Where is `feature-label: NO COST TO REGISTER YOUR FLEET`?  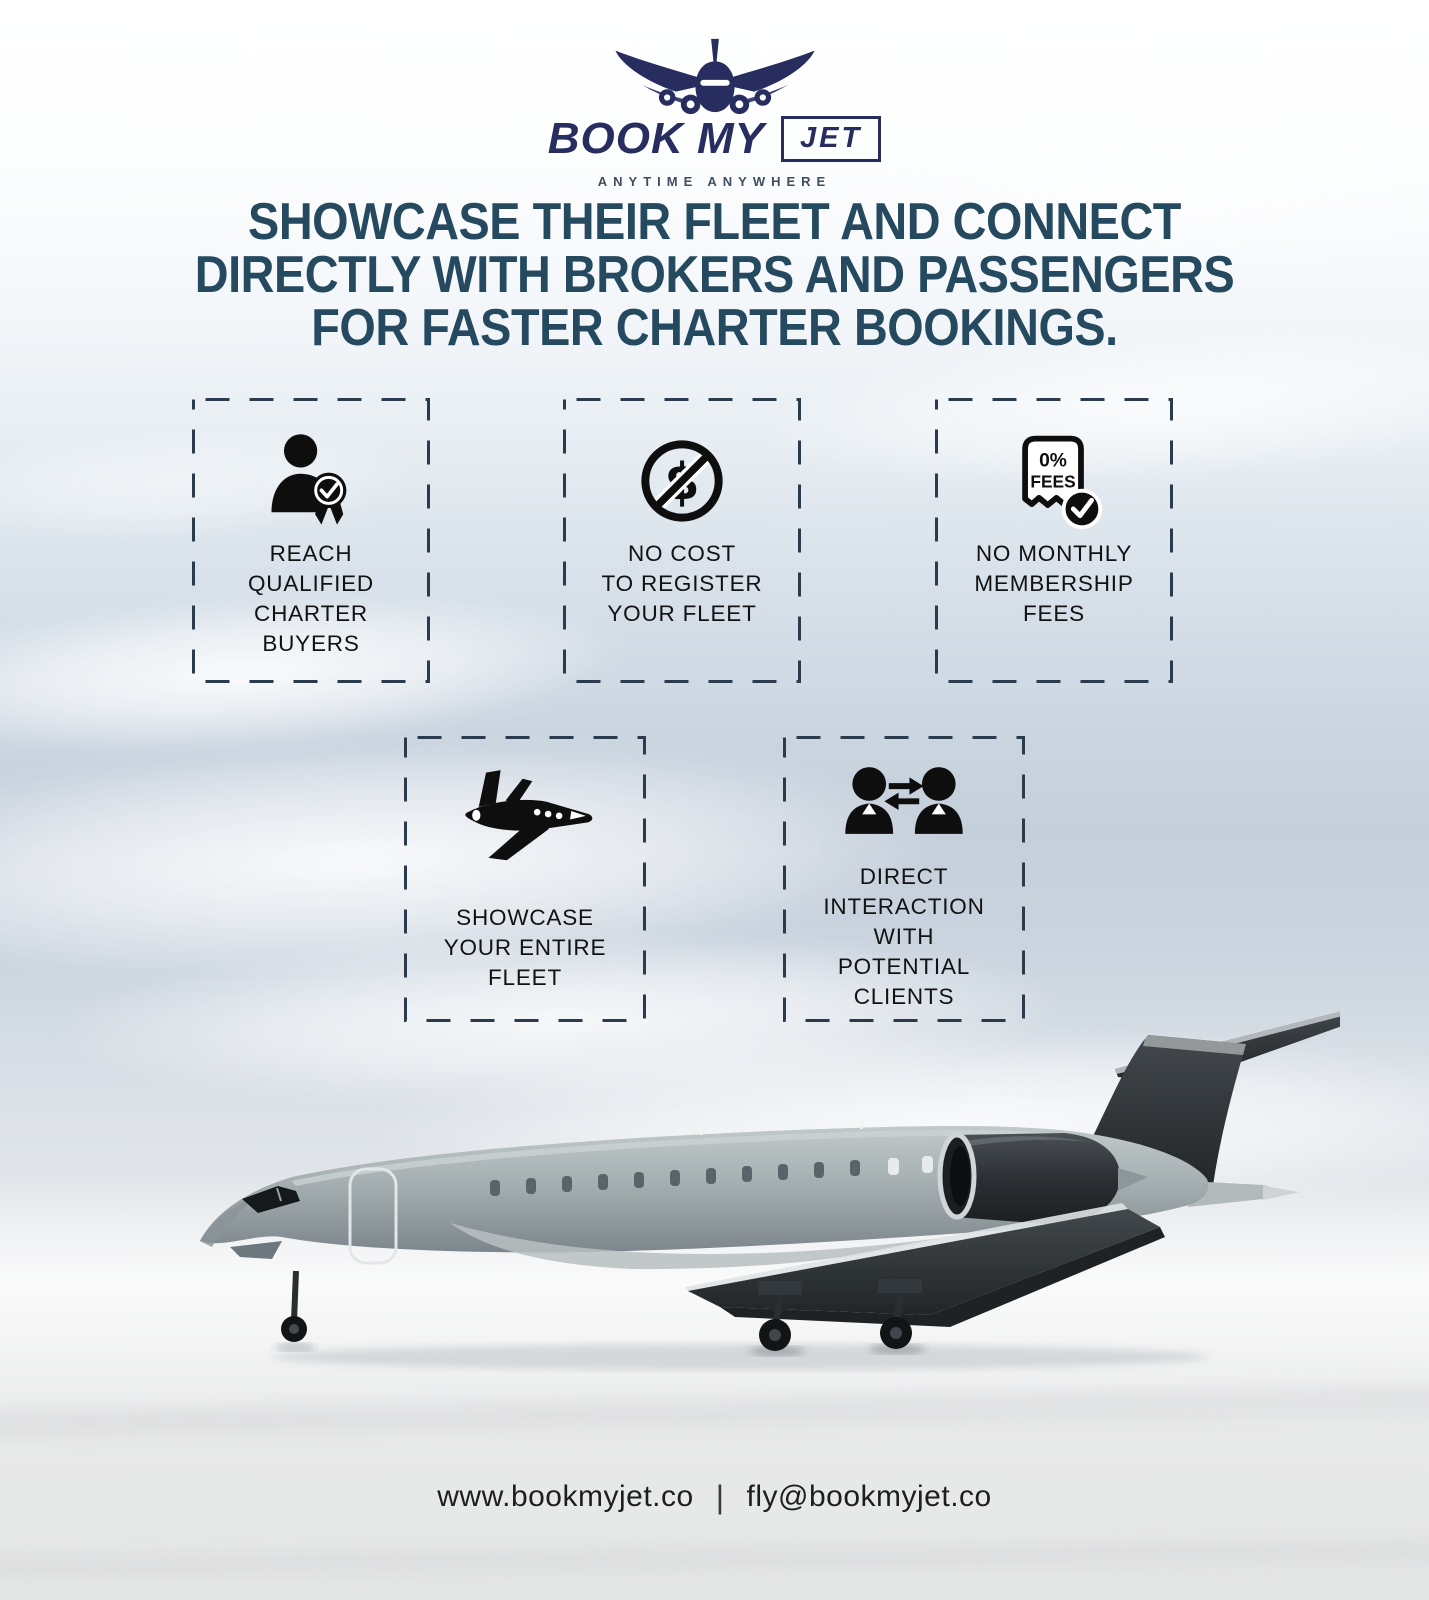 feature-label: NO COST TO REGISTER YOUR FLEET is located at coordinates (682, 583).